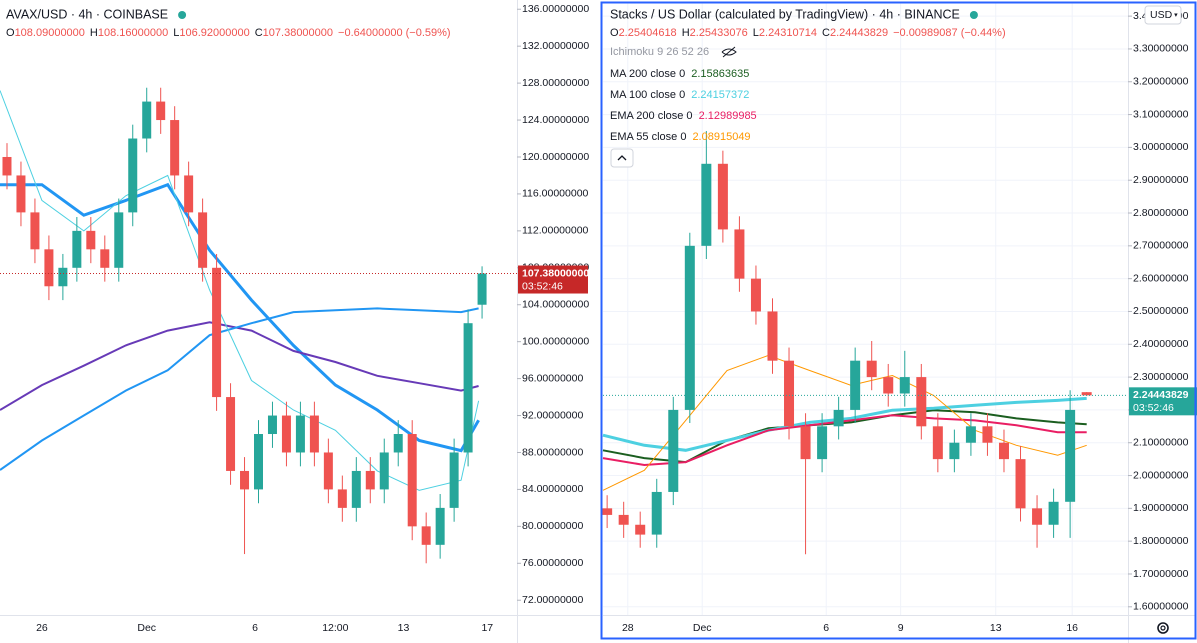  I want to click on gear-hub, so click(1163, 628).